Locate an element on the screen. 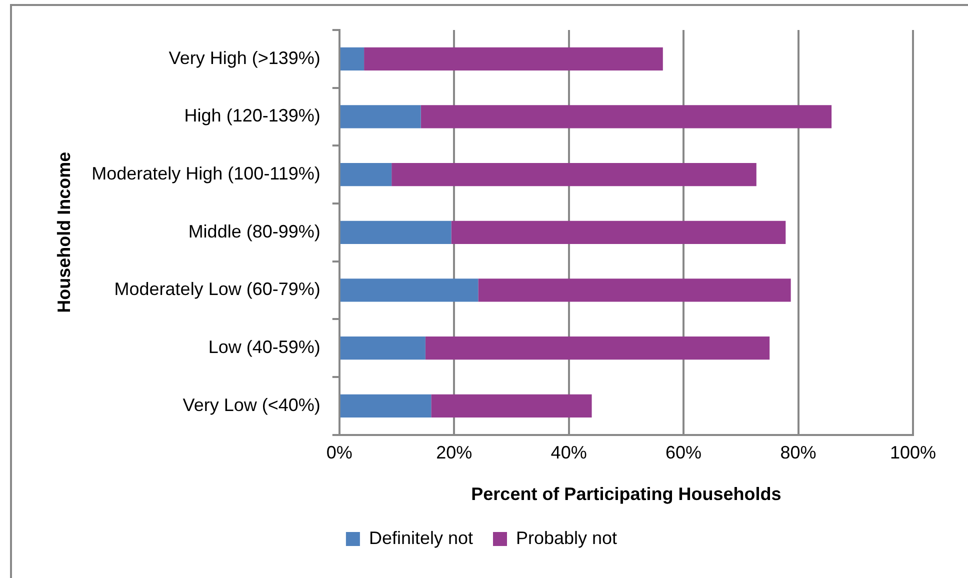 The image size is (968, 578). legend-label: Probably not is located at coordinates (567, 538).